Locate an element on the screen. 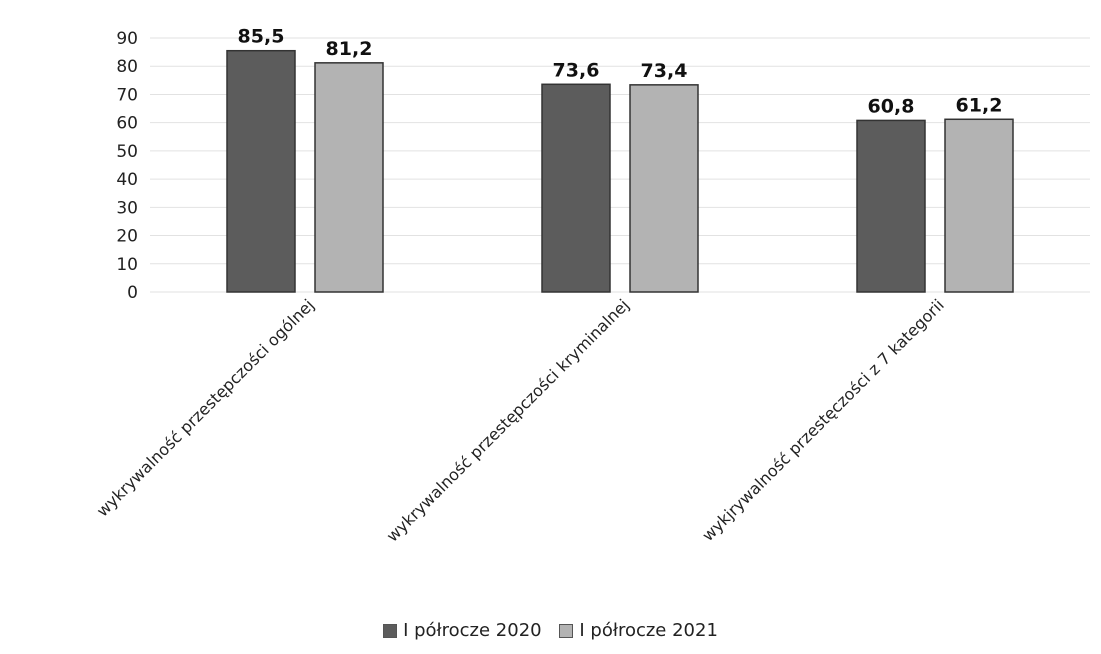  legend-item-2020: I półrocze 2020 is located at coordinates (462, 630).